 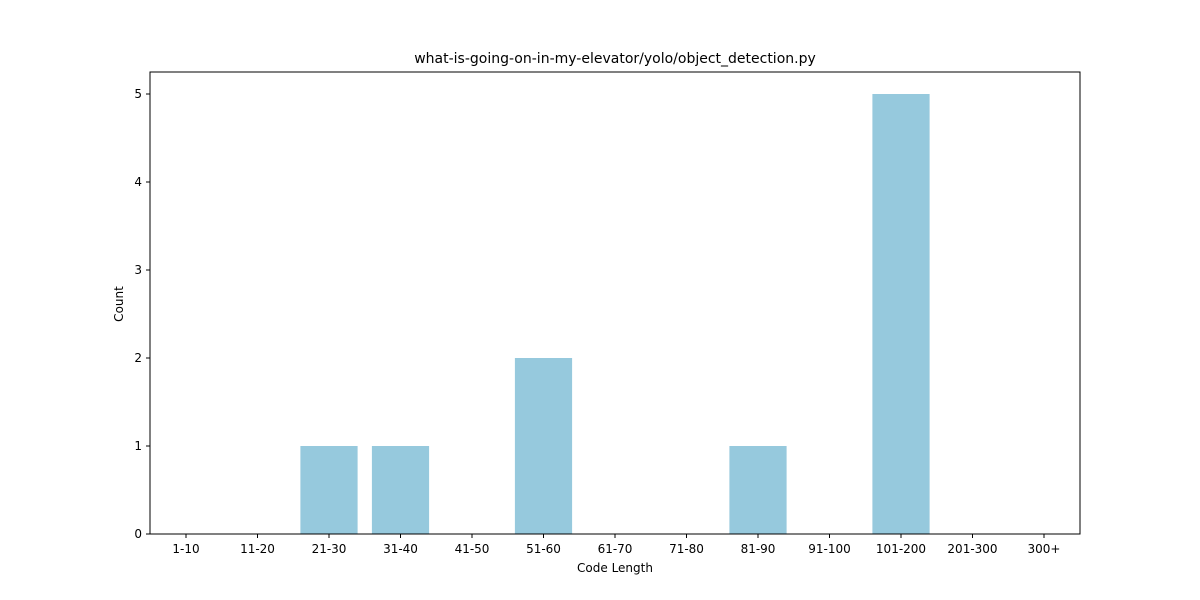 I want to click on x-tick-label: 71-80, so click(x=686, y=549).